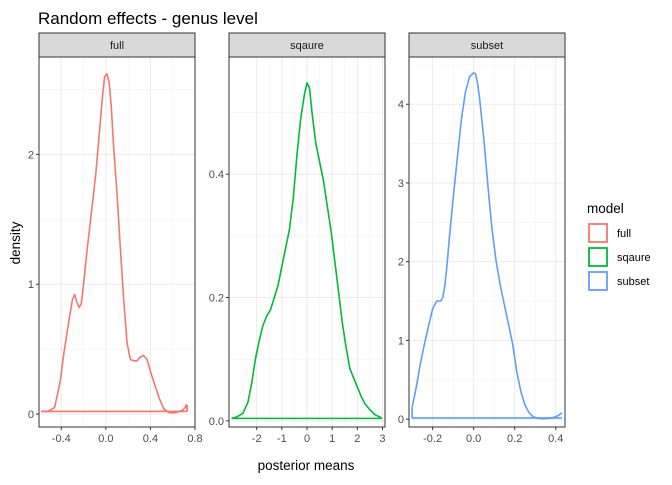 This screenshot has height=485, width=672. I want to click on y-axis-title: density, so click(15, 242).